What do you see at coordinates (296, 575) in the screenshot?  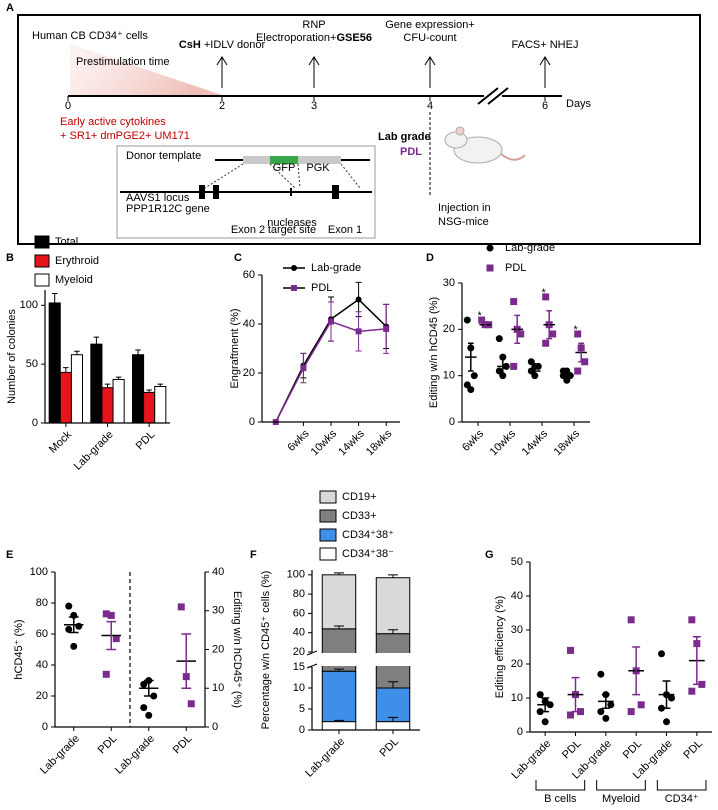 I see `y-tick-label: 100` at bounding box center [296, 575].